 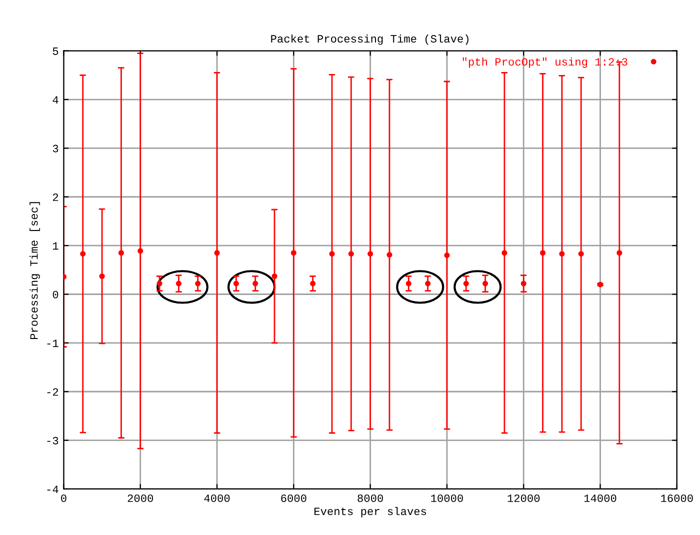 What do you see at coordinates (52, 392) in the screenshot?
I see `y-tick-label: -2` at bounding box center [52, 392].